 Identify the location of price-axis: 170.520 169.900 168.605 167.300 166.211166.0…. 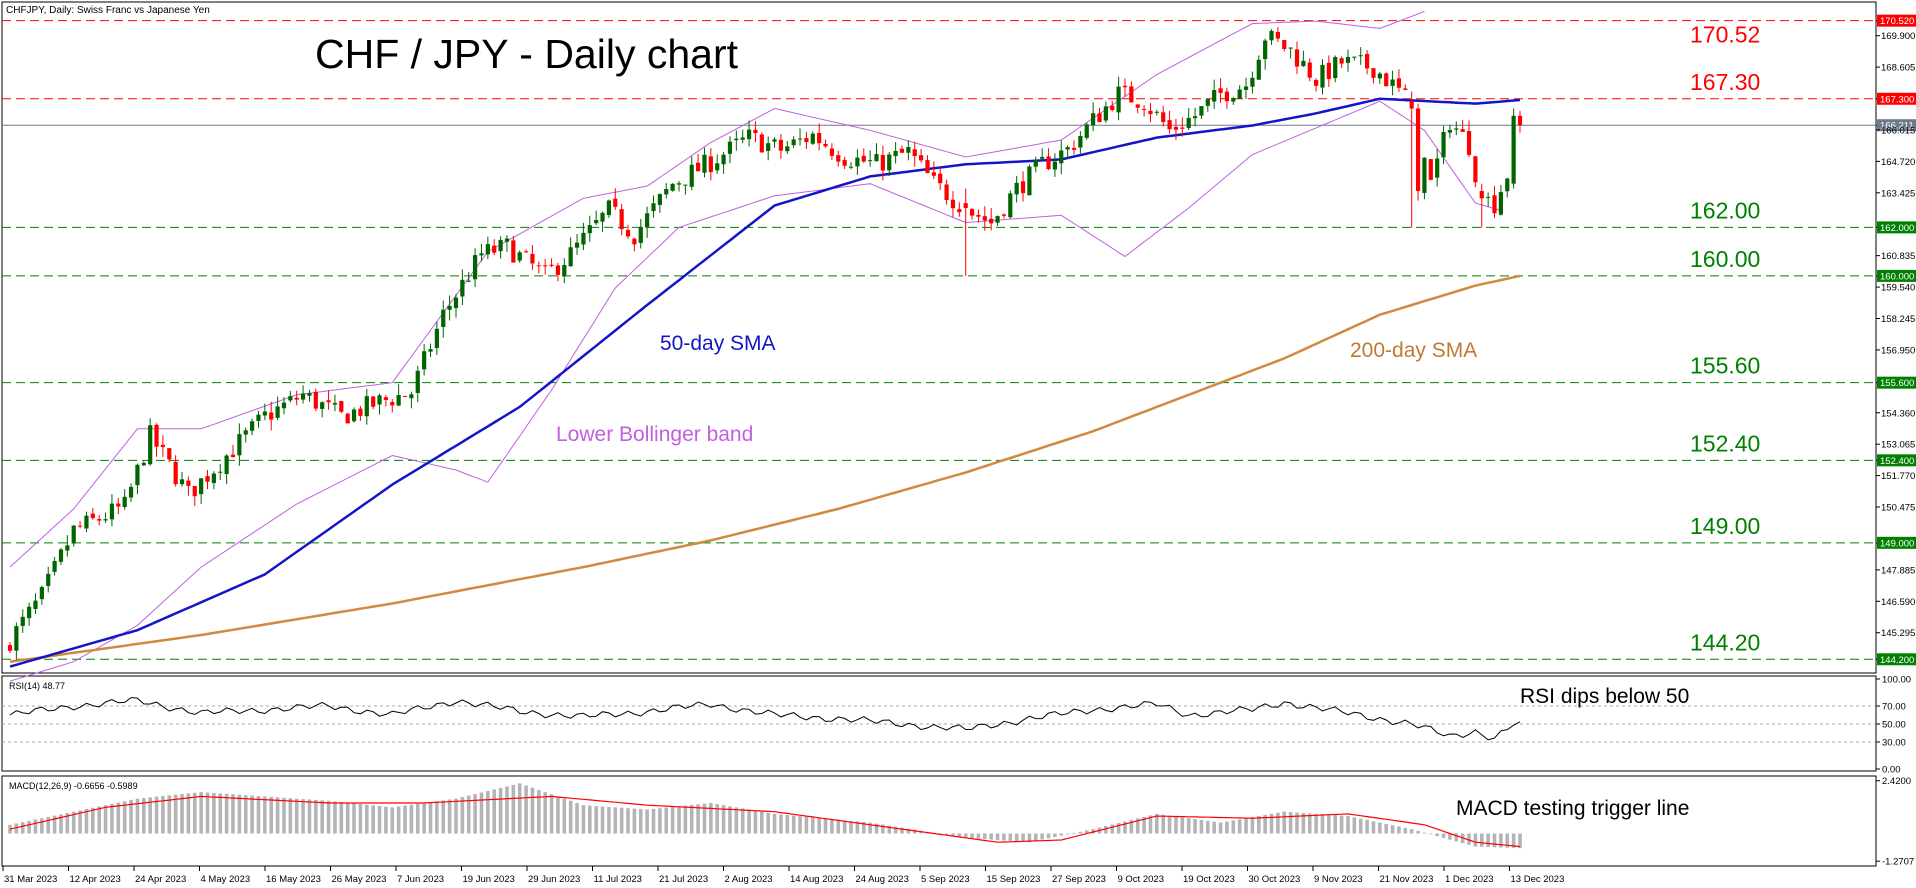
(1896, 340).